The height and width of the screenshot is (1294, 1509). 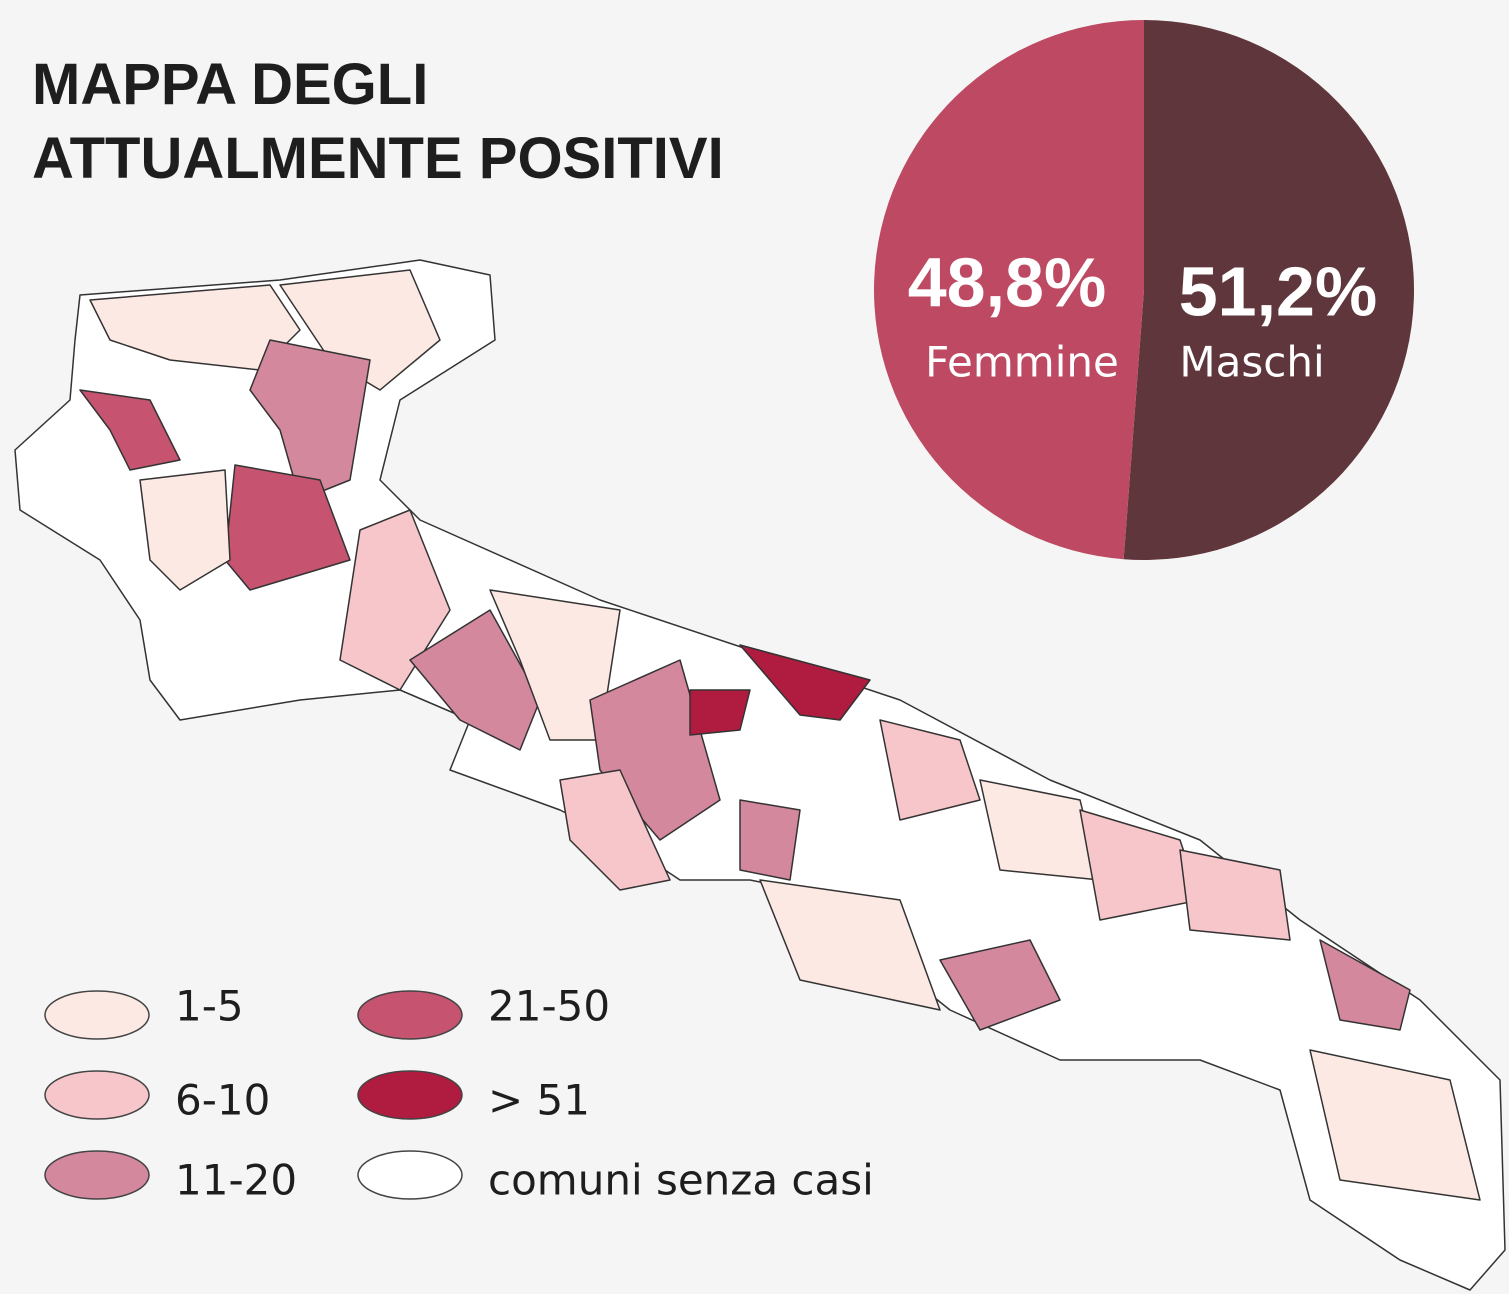 I want to click on category-label: Maschi, so click(x=1251, y=362).